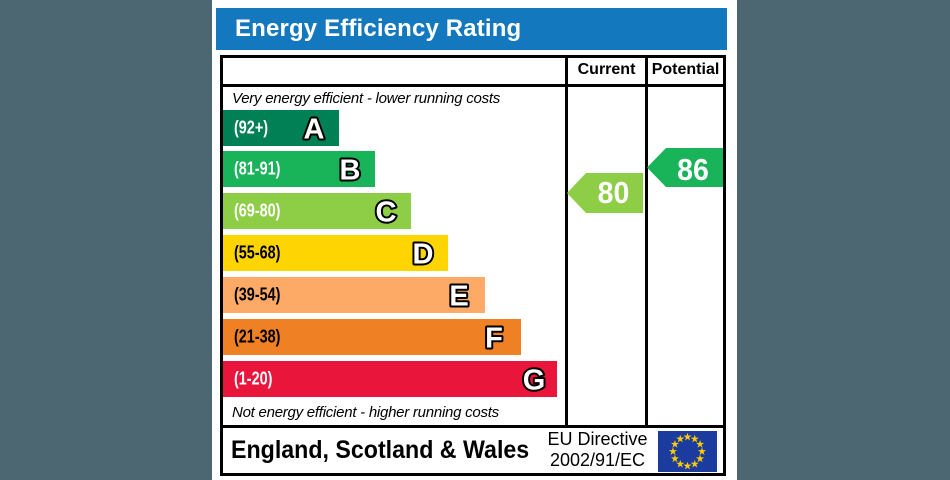 The height and width of the screenshot is (480, 950). Describe the element at coordinates (350, 171) in the screenshot. I see `svg-text: B` at that location.